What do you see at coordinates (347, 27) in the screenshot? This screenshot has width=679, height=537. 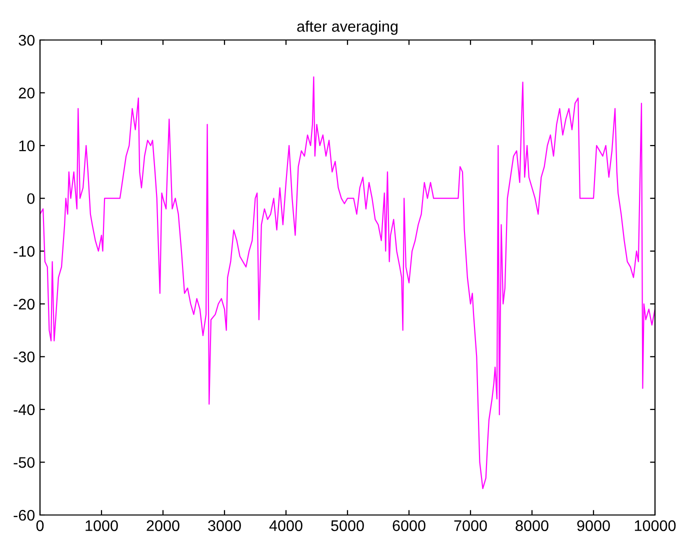 I see `chart-title: after averaging` at bounding box center [347, 27].